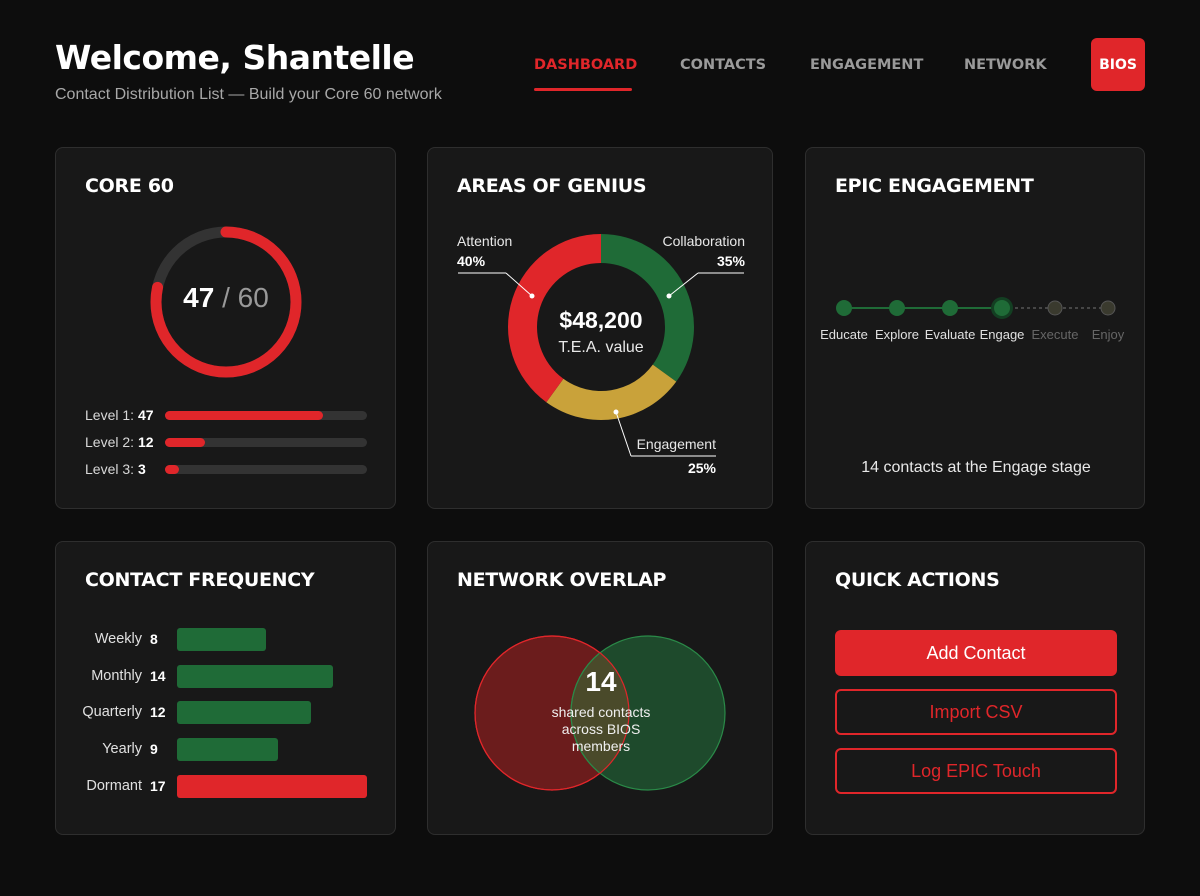 The image size is (1200, 896). I want to click on add-contact-button: Add Contact, so click(976, 653).